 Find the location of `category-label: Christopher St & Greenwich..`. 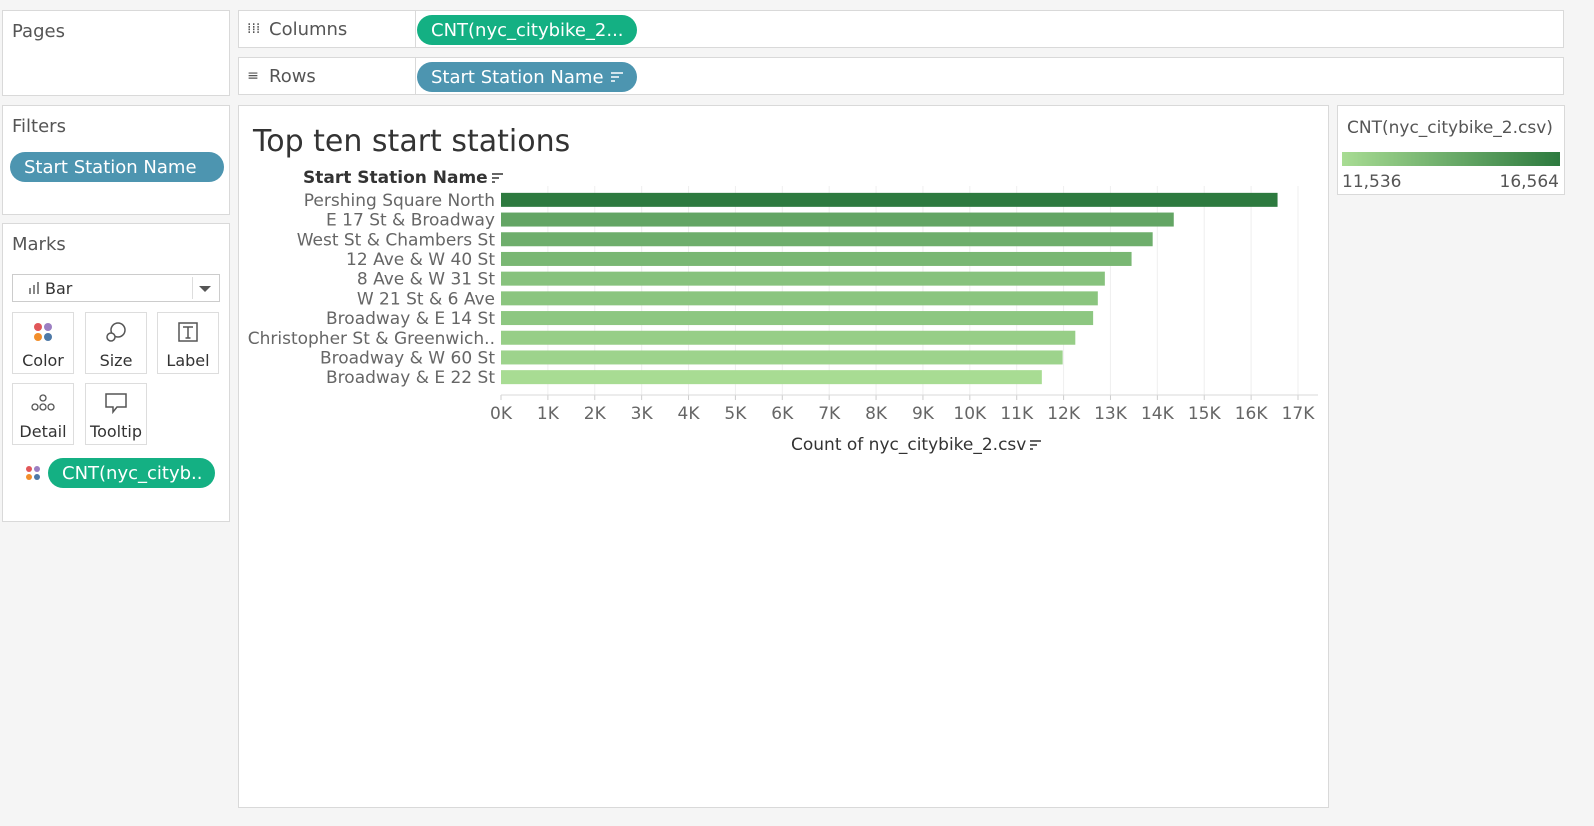

category-label: Christopher St & Greenwich.. is located at coordinates (371, 339).